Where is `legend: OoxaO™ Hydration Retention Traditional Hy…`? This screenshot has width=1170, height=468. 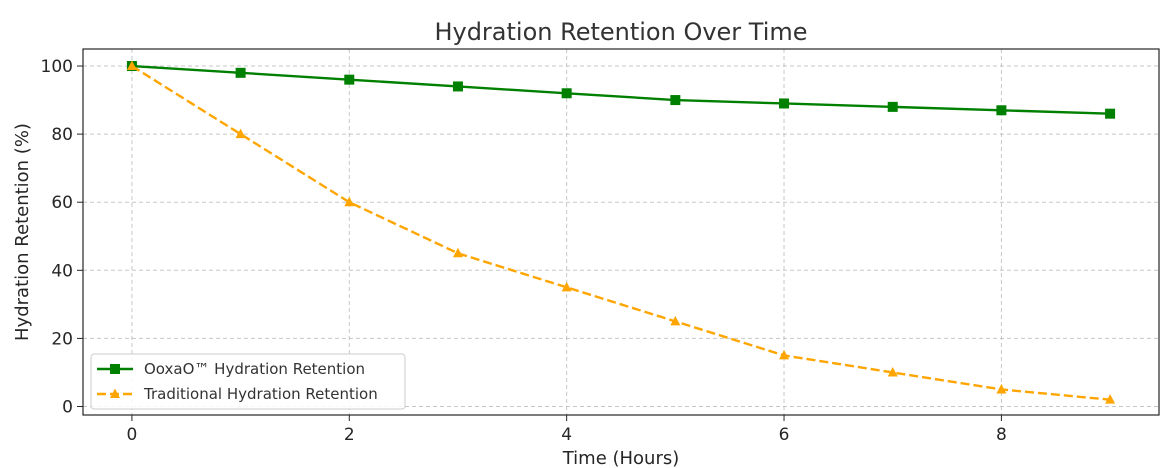
legend: OoxaO™ Hydration Retention Traditional Hy… is located at coordinates (248, 381).